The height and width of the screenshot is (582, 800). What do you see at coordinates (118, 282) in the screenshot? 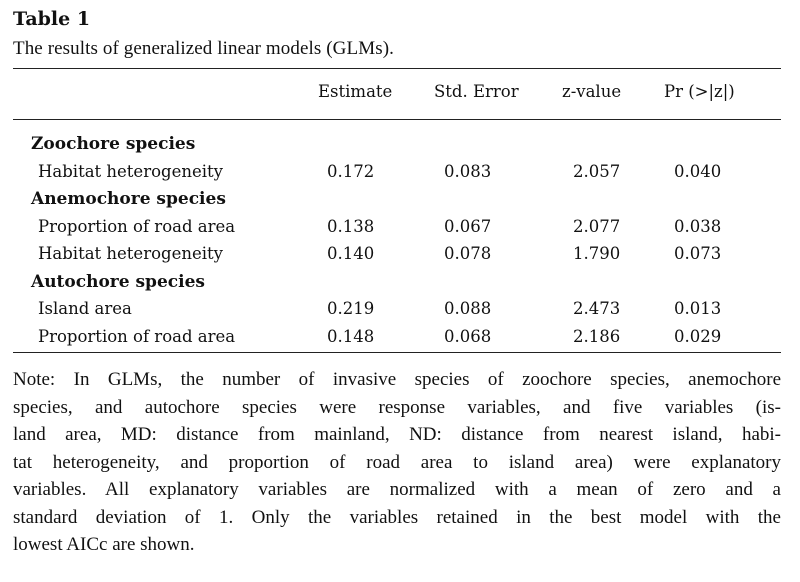
I see `group-heading-autochore: Autochore species` at bounding box center [118, 282].